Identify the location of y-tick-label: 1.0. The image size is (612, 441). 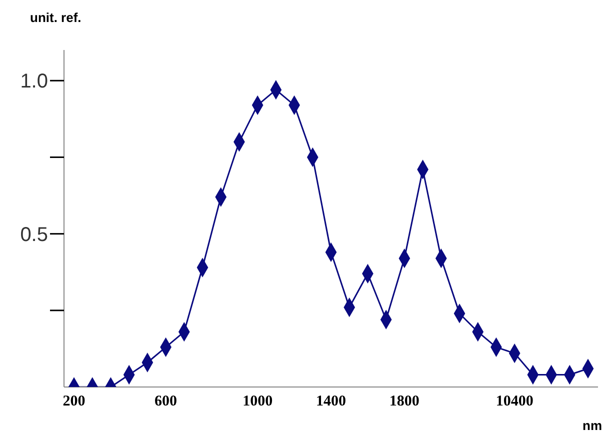
(34, 81).